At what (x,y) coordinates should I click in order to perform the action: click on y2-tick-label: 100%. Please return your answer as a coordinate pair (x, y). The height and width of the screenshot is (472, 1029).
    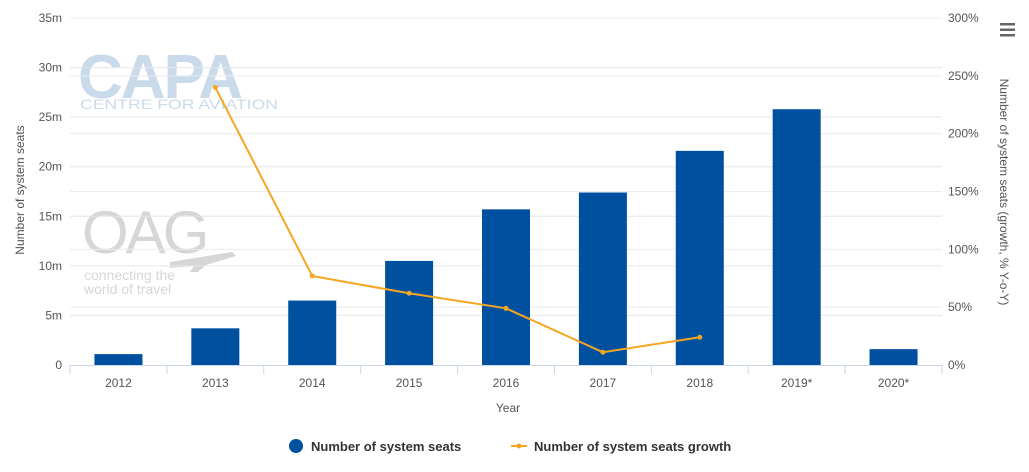
    Looking at the image, I should click on (963, 249).